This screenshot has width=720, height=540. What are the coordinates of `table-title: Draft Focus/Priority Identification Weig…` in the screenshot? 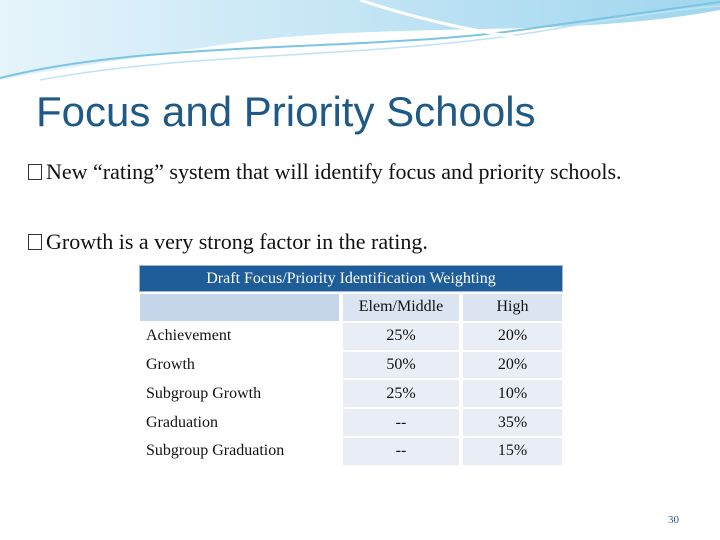 It's located at (351, 278).